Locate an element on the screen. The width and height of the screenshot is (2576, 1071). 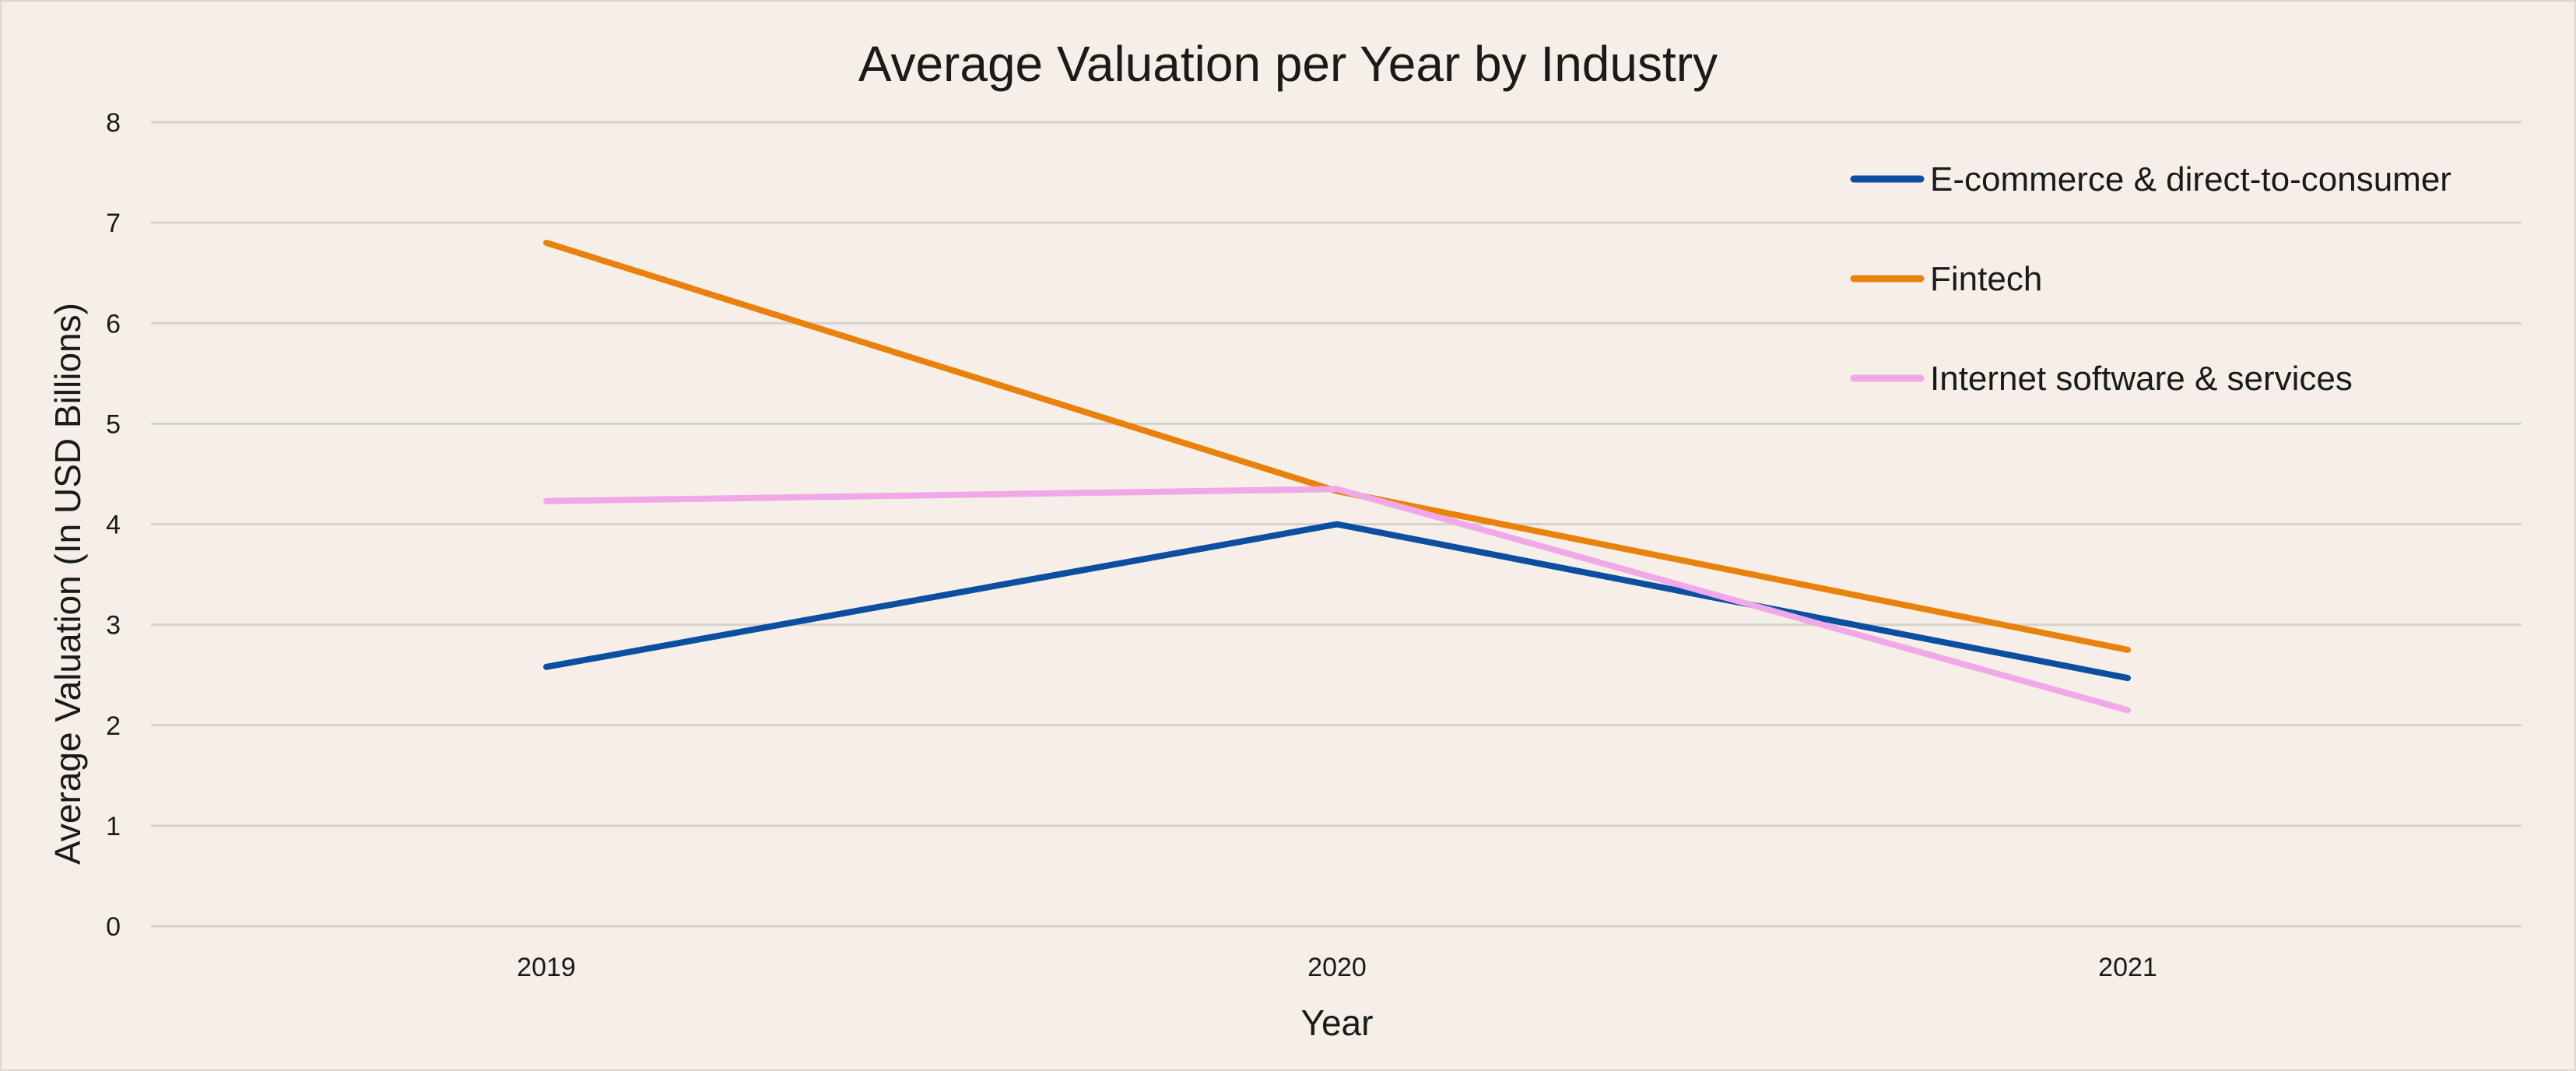
x-tick-label: 2020 is located at coordinates (1337, 967).